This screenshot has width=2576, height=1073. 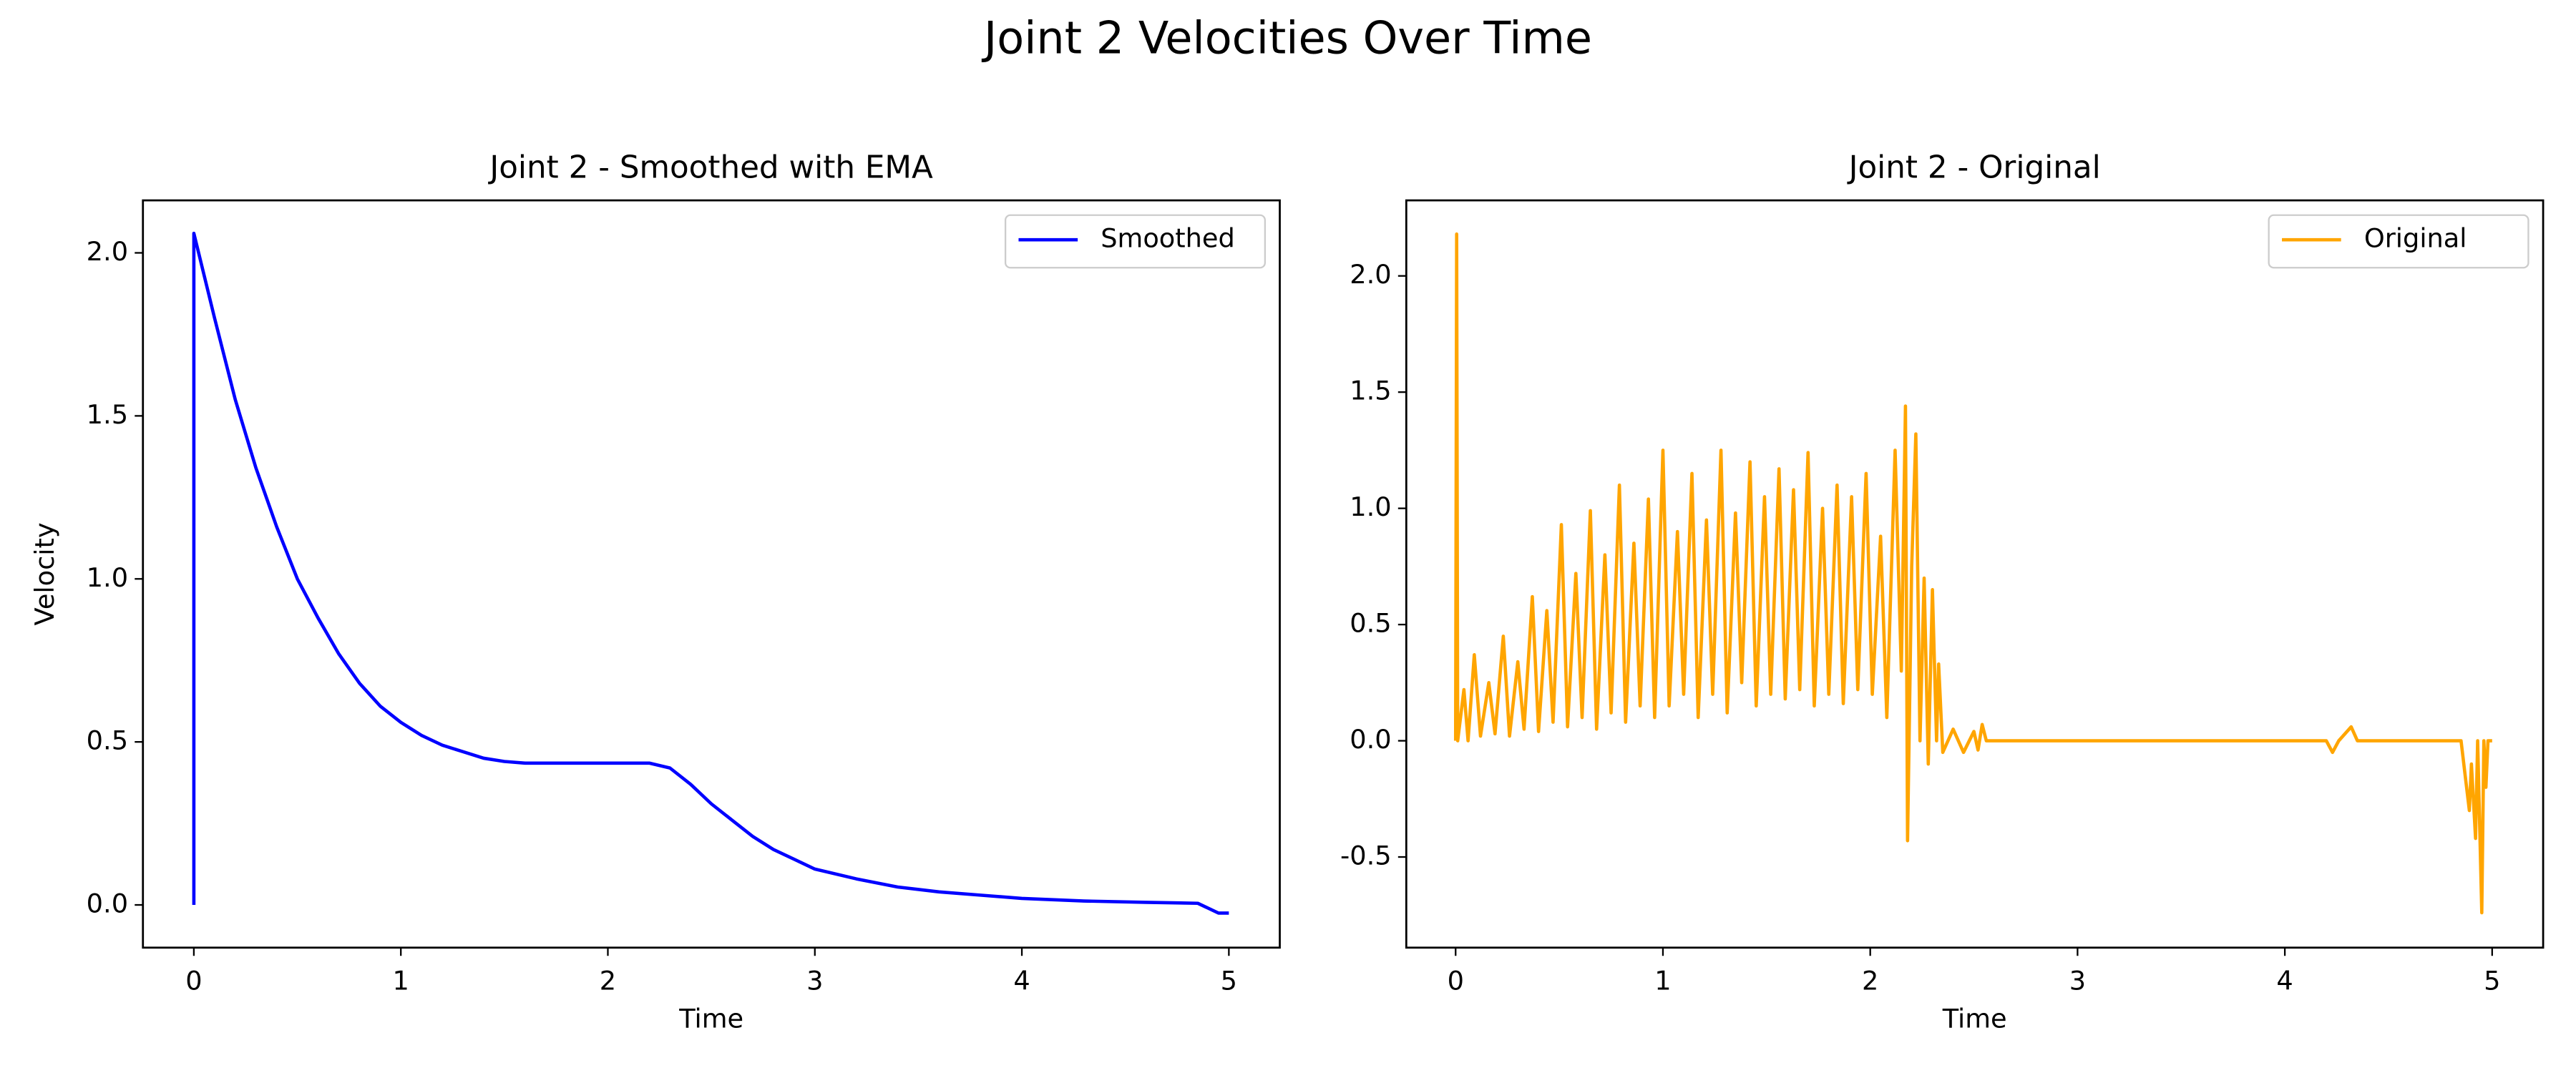 I want to click on figure-title: Joint 2 Velocities Over Time, so click(x=1286, y=37).